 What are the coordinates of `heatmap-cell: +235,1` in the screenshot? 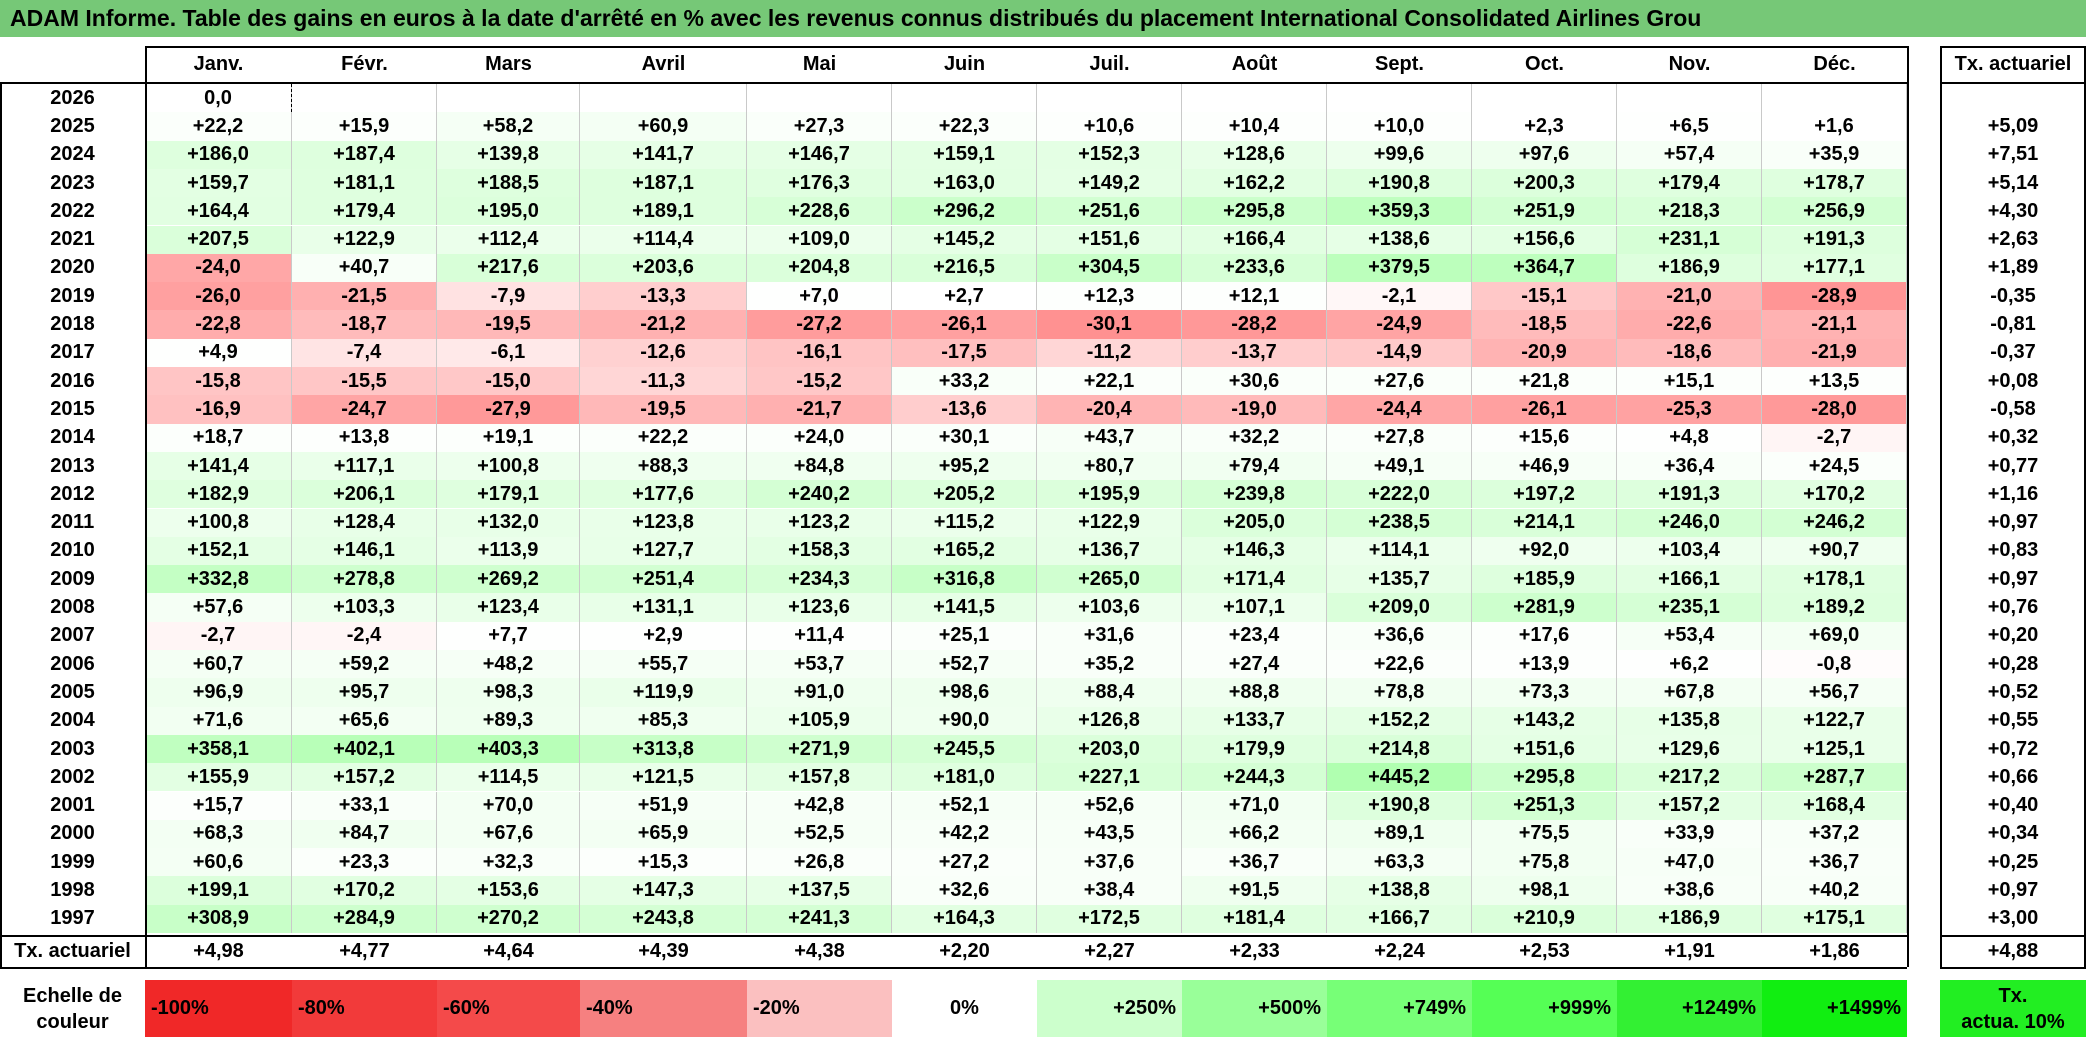 It's located at (1689, 607).